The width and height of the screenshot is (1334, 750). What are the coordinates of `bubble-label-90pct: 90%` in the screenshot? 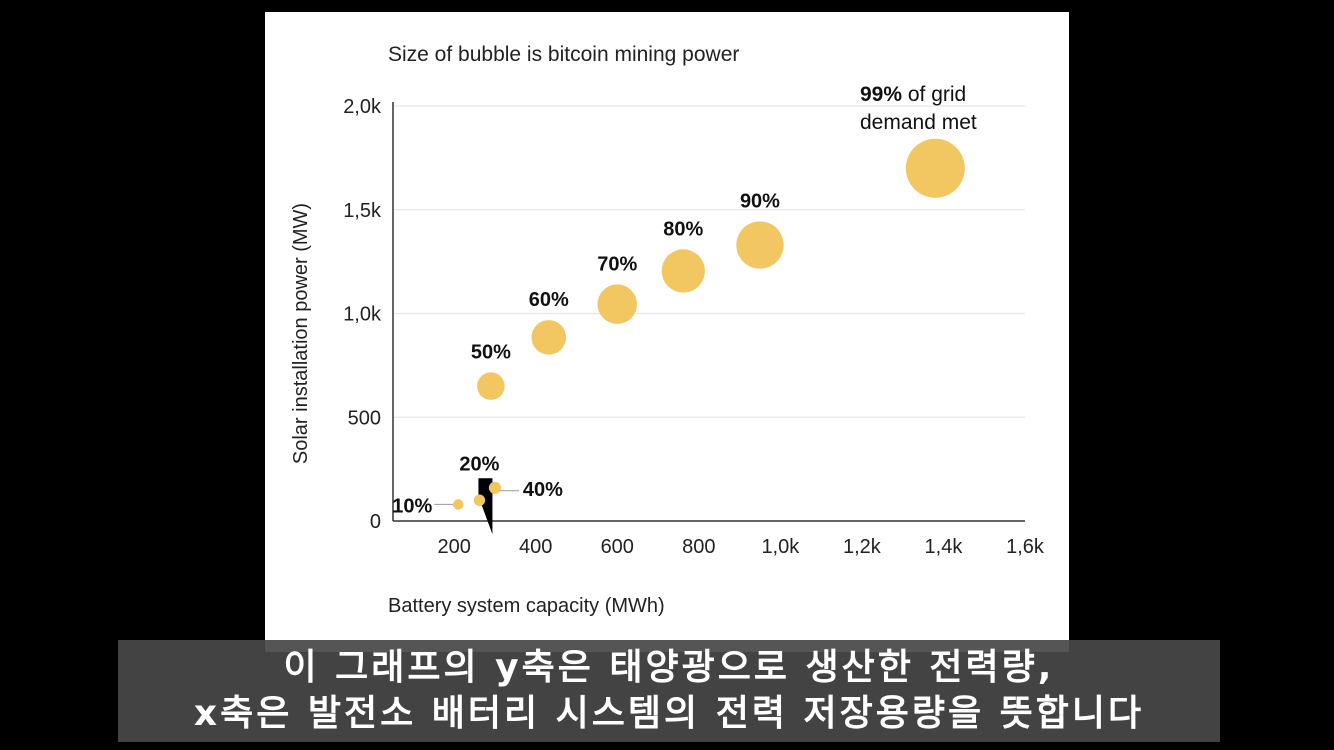 It's located at (760, 201).